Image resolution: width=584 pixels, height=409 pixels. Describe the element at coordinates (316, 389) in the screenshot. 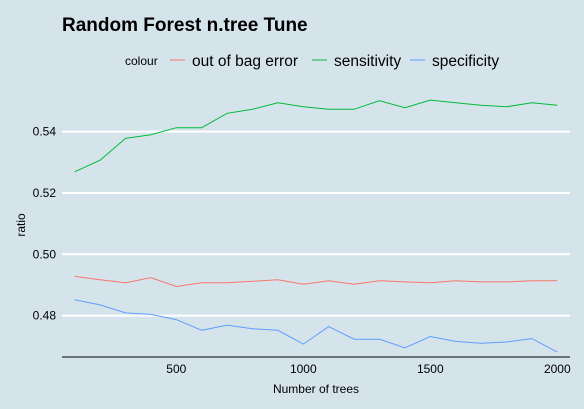

I see `x-axis-title: Number of trees` at that location.